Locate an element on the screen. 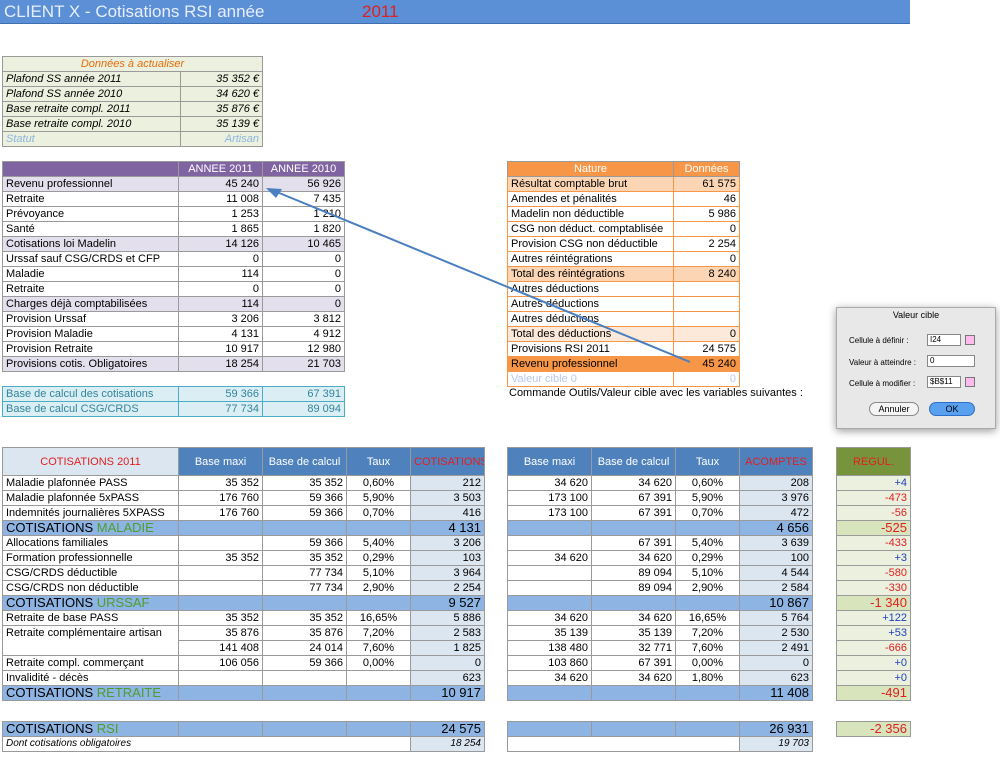 The height and width of the screenshot is (758, 1000). cot-total-group: RETRAITE is located at coordinates (129, 692).